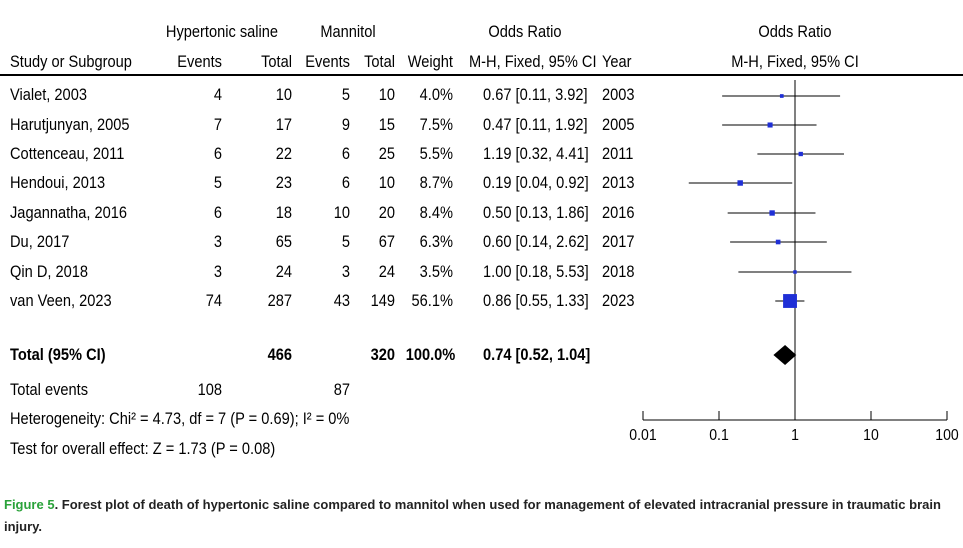 Image resolution: width=963 pixels, height=548 pixels. I want to click on study-t1: 18, so click(283, 212).